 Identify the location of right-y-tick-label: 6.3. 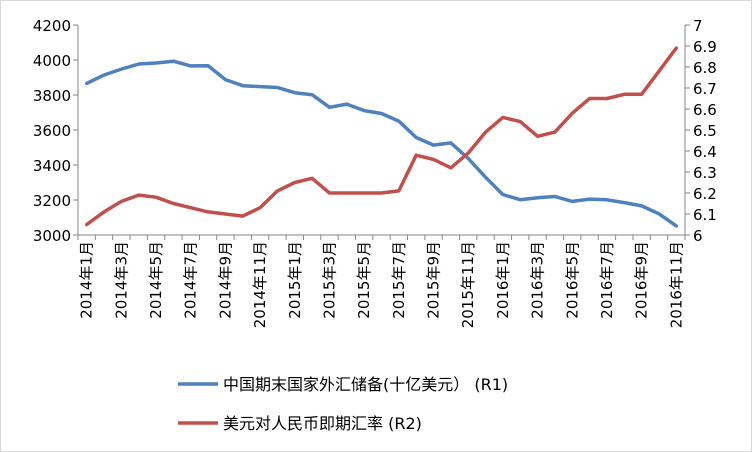
(705, 173).